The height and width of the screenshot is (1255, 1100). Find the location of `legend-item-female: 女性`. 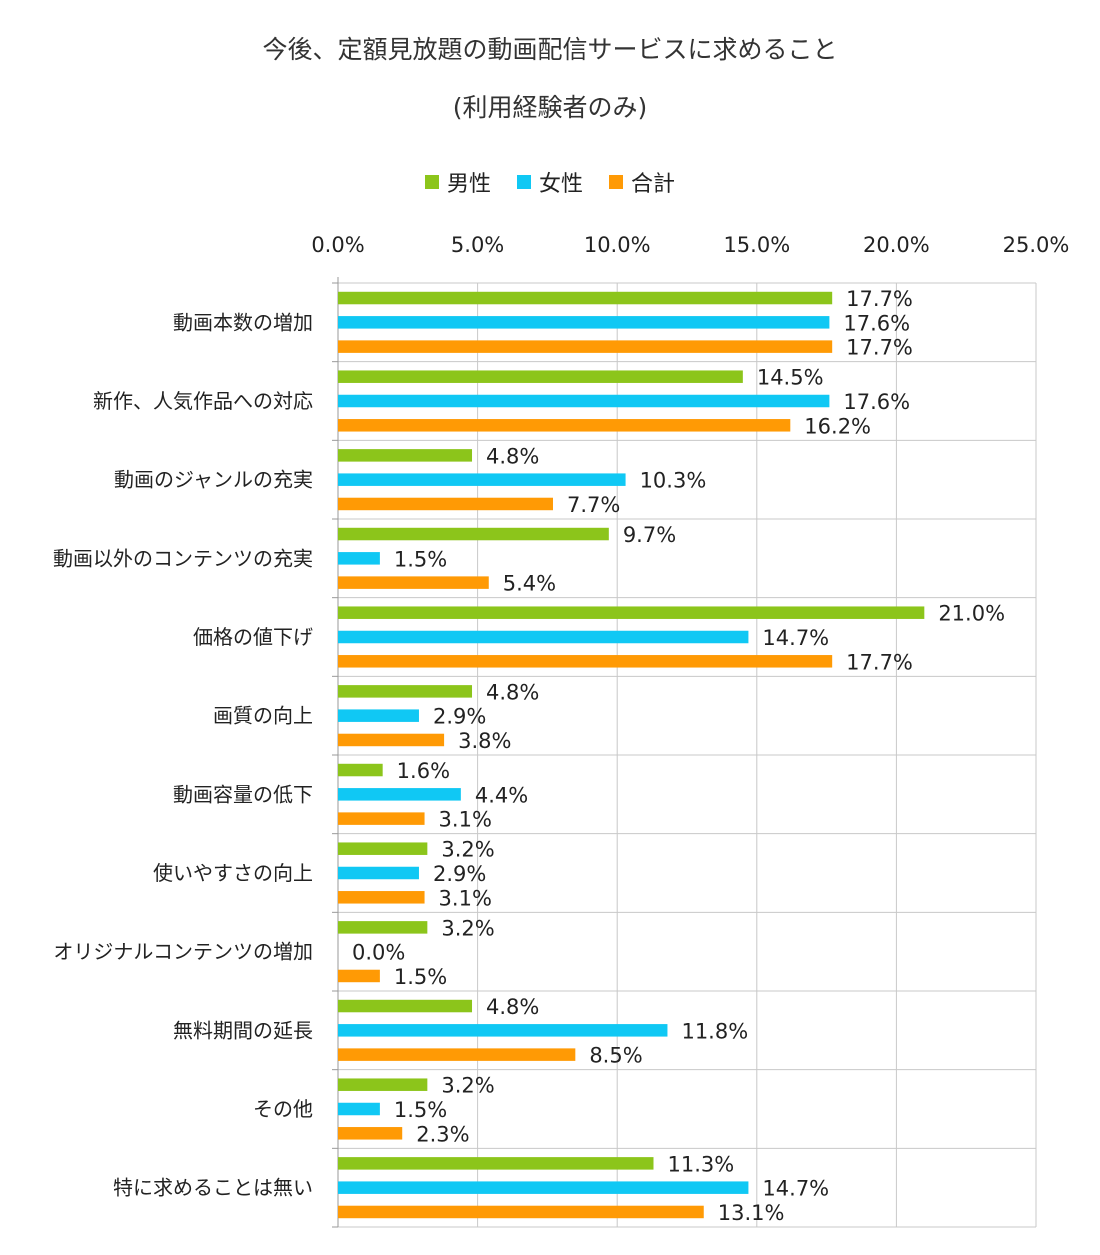

legend-item-female: 女性 is located at coordinates (549, 182).